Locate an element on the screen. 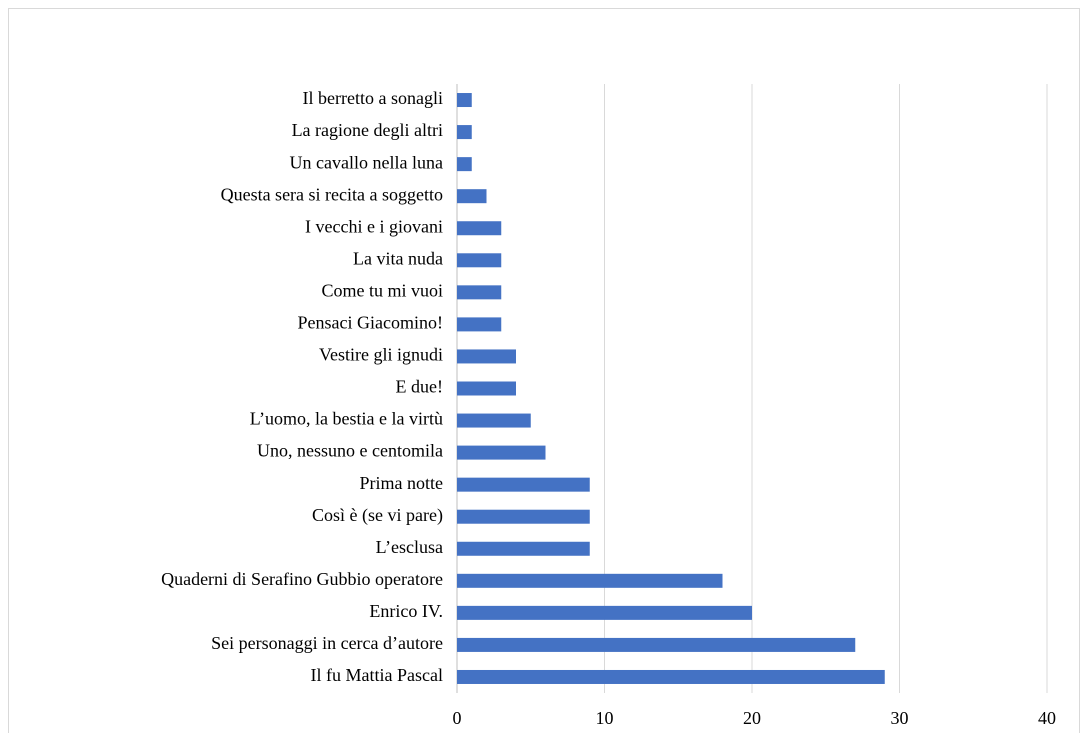  y-tick-label: Un cavallo nella luna is located at coordinates (366, 162).